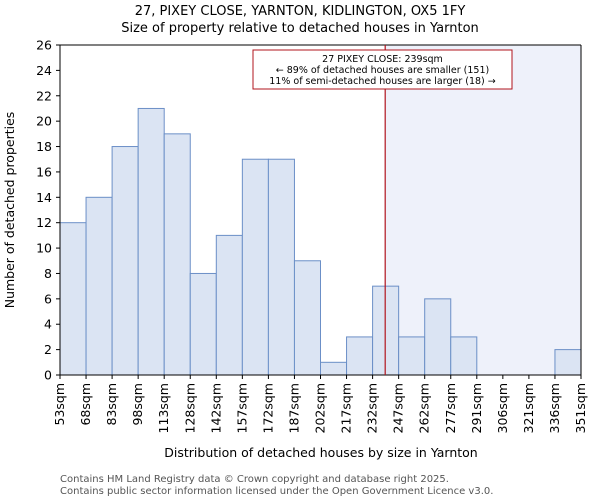 The image size is (600, 500). What do you see at coordinates (125, 261) in the screenshot?
I see `bar-83sqm` at bounding box center [125, 261].